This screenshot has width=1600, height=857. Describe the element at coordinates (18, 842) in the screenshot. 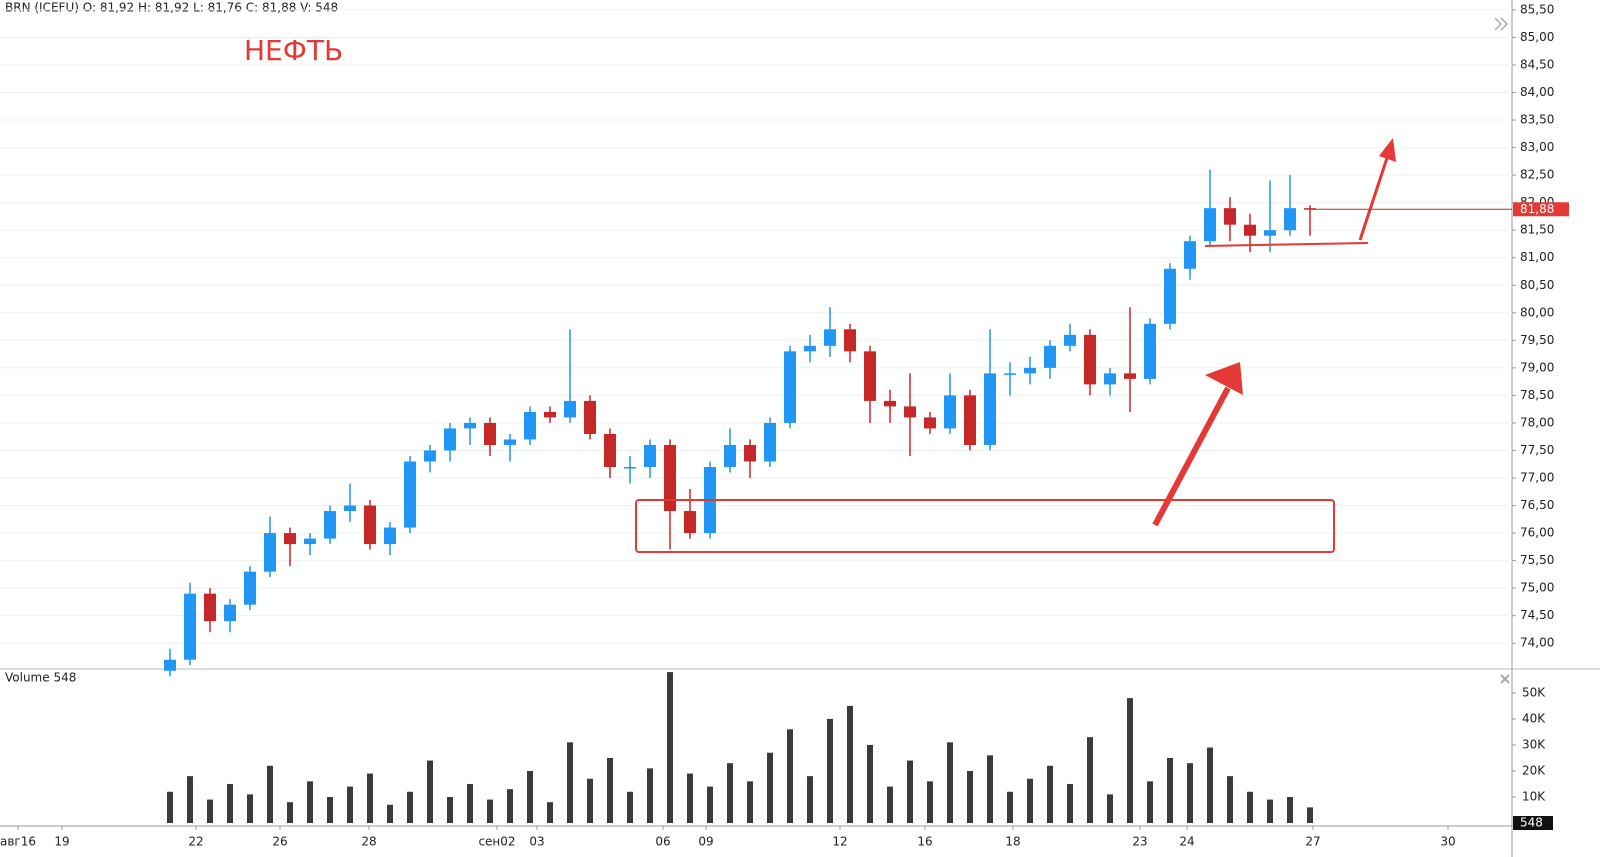

I see `x-tick-label: авг16` at that location.